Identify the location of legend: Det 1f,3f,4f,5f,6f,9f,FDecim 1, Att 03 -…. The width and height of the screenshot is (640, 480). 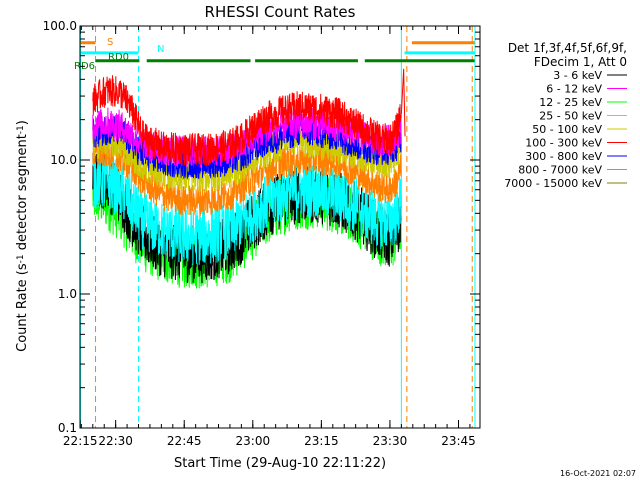
(565, 115).